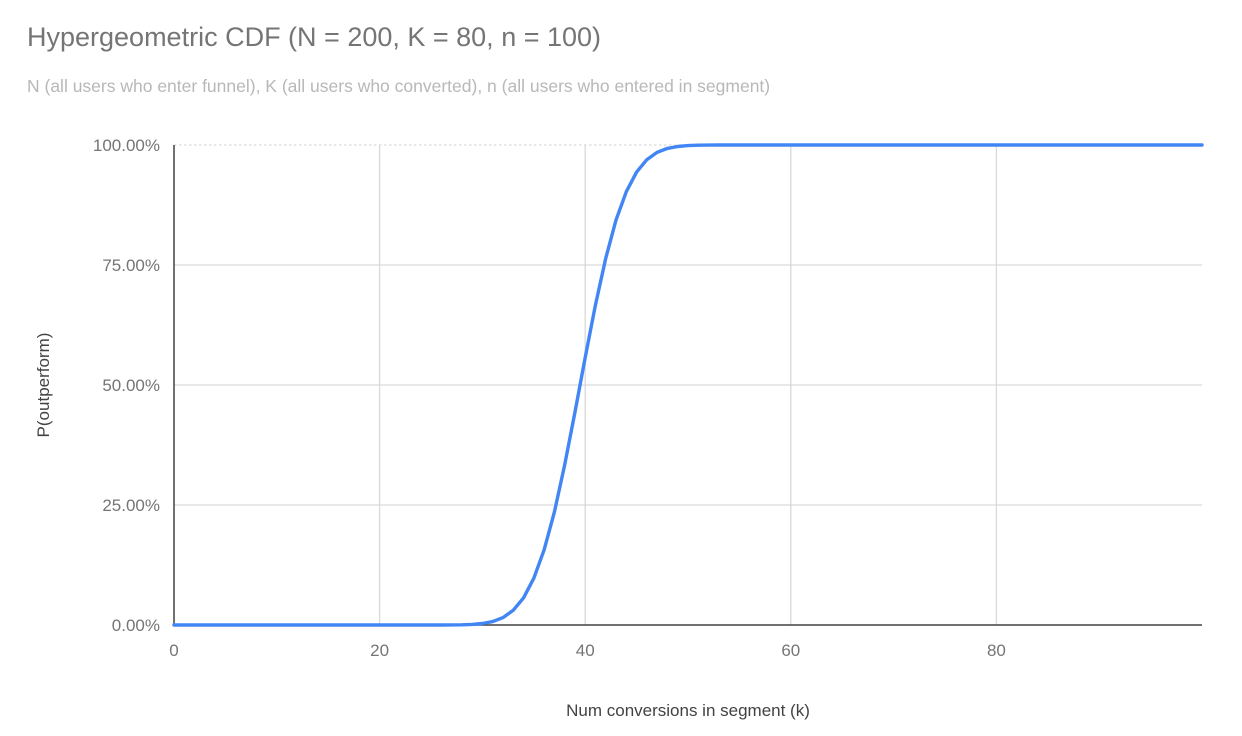  What do you see at coordinates (131, 505) in the screenshot?
I see `y-tick-label: 25.00%` at bounding box center [131, 505].